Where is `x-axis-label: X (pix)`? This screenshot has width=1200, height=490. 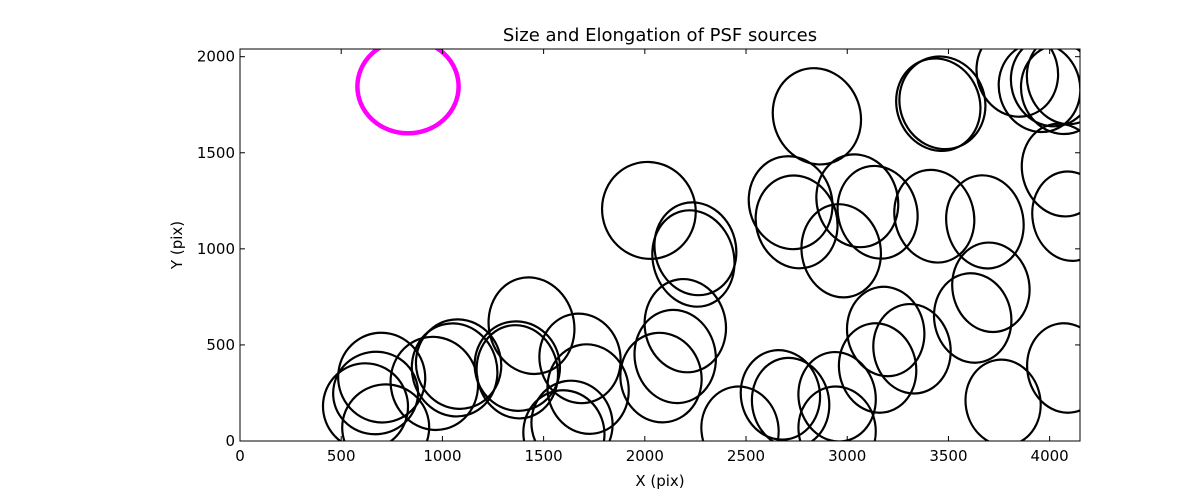 x-axis-label: X (pix) is located at coordinates (659, 481).